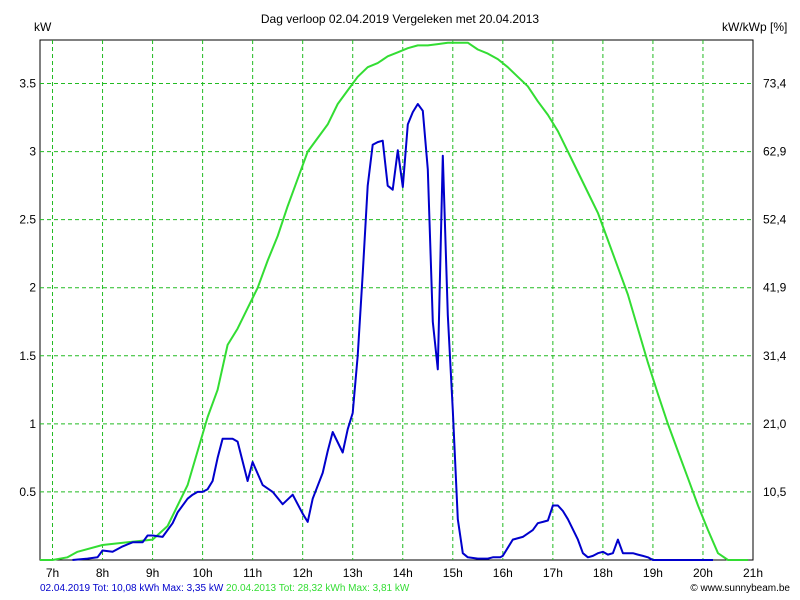  I want to click on x-tick-label: 21h, so click(753, 573).